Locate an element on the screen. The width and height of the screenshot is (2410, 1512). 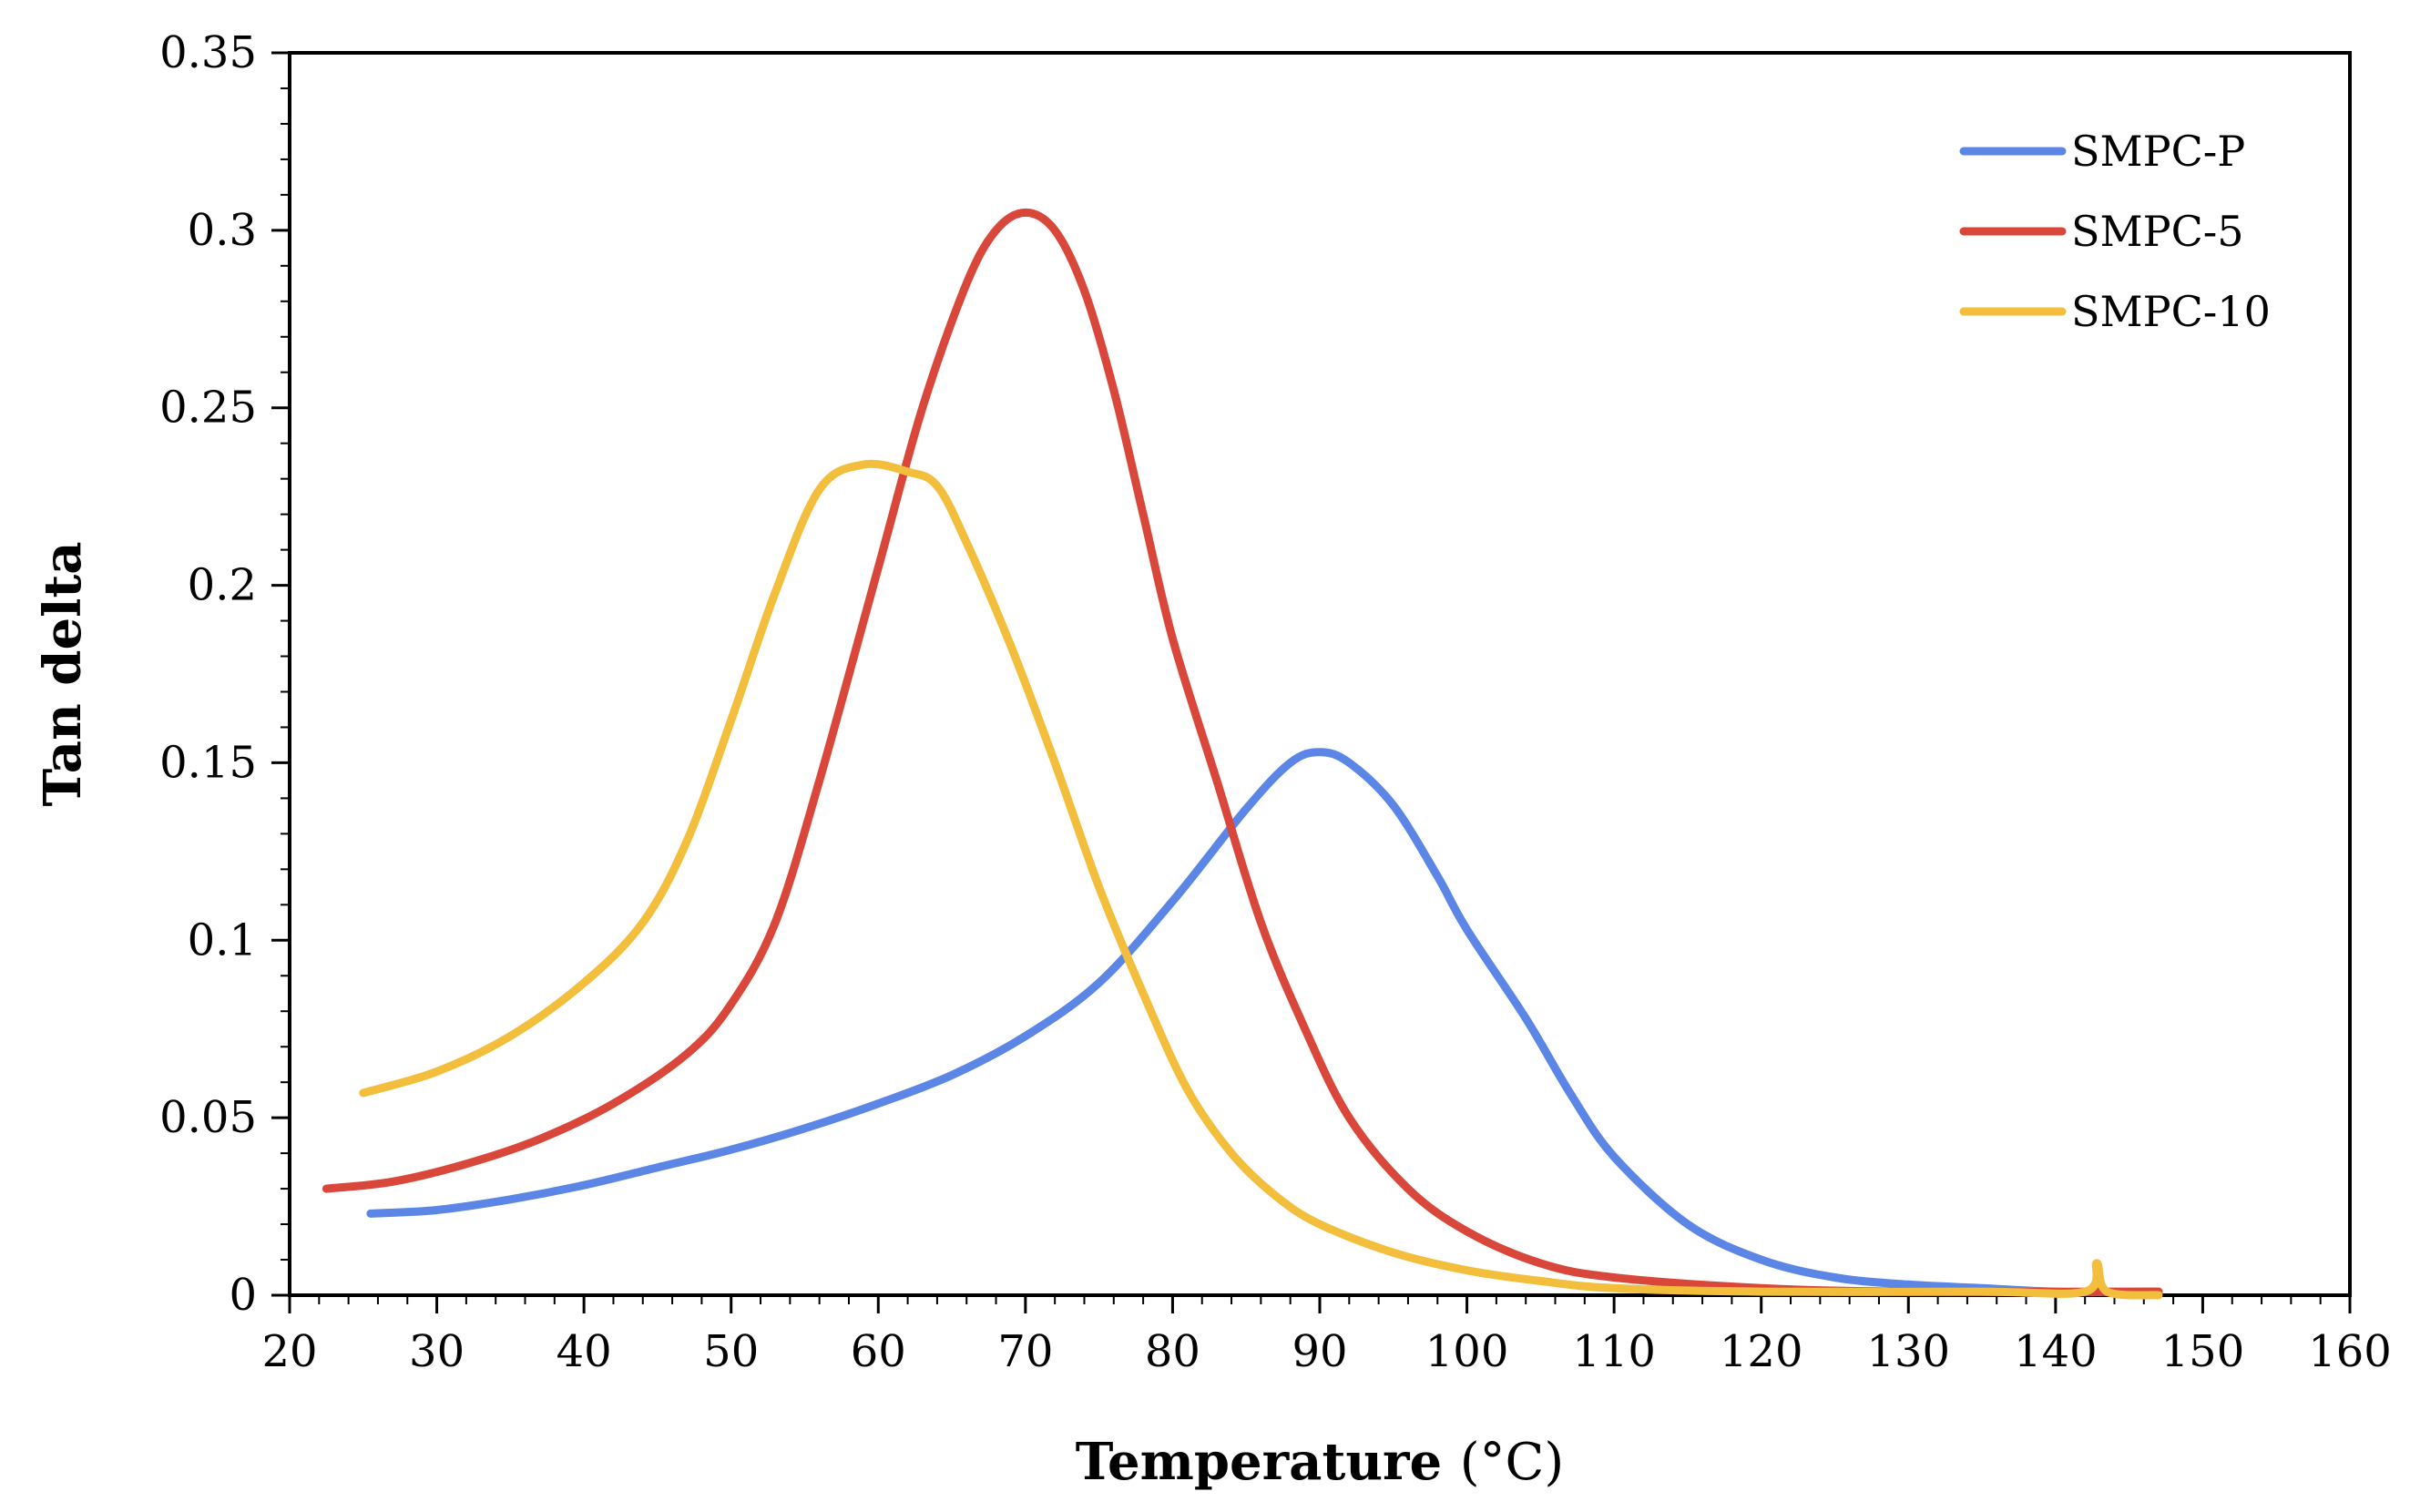
y-axis-title: Tan delta is located at coordinates (63, 673).